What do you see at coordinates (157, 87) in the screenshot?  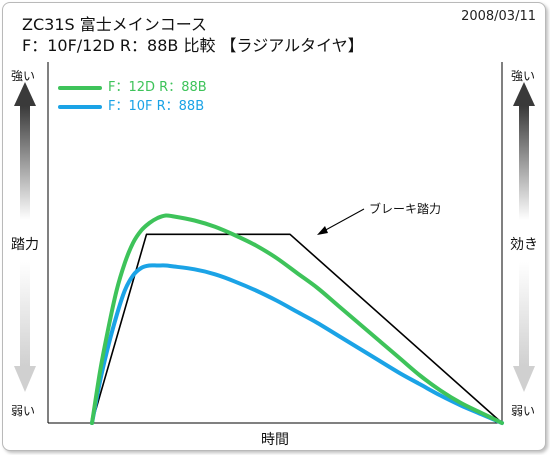 I see `legend-label-green: F：12D R：88B` at bounding box center [157, 87].